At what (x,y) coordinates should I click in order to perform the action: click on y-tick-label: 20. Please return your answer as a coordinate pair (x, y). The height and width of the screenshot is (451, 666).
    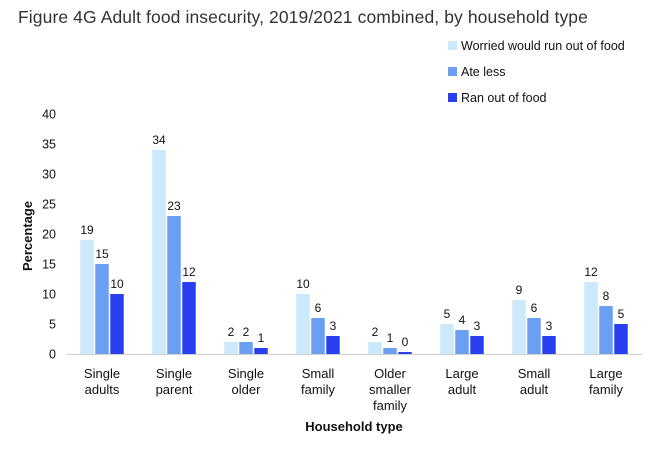
    Looking at the image, I should click on (49, 235).